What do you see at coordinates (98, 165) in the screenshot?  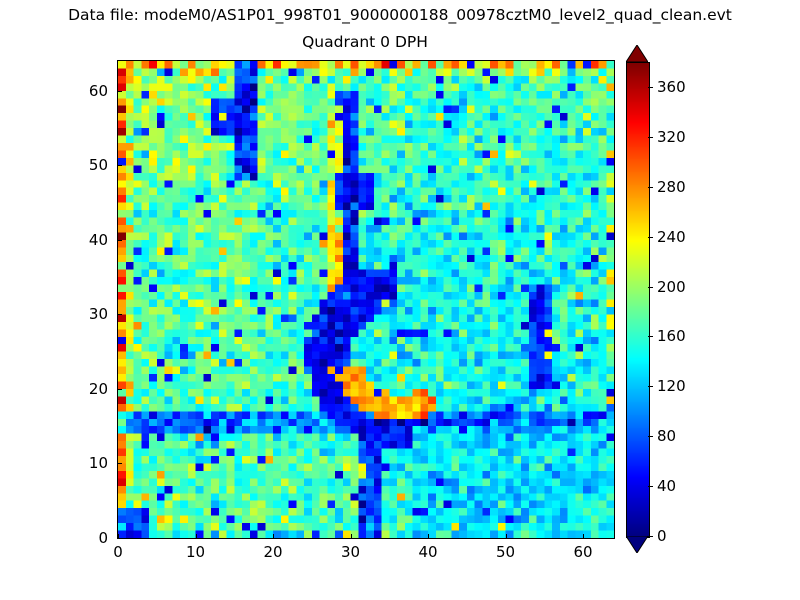 I see `y-tick-label: 50` at bounding box center [98, 165].